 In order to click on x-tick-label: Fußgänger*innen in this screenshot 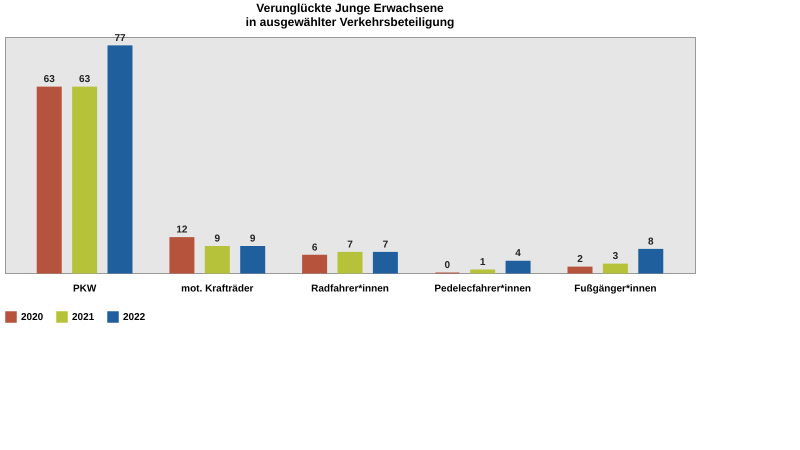, I will do `click(615, 289)`.